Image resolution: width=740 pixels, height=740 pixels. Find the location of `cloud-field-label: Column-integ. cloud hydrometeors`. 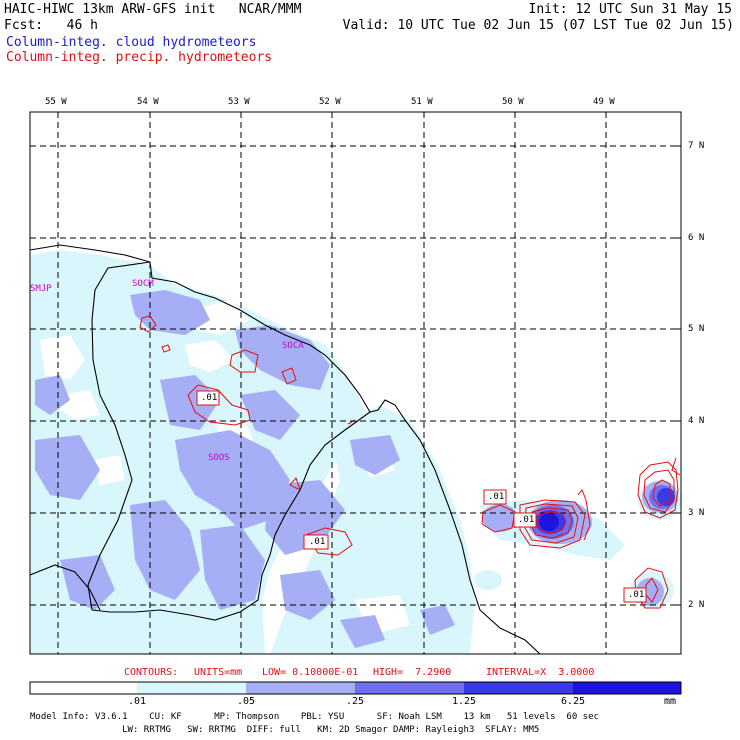

cloud-field-label: Column-integ. cloud hydrometeors is located at coordinates (131, 42).